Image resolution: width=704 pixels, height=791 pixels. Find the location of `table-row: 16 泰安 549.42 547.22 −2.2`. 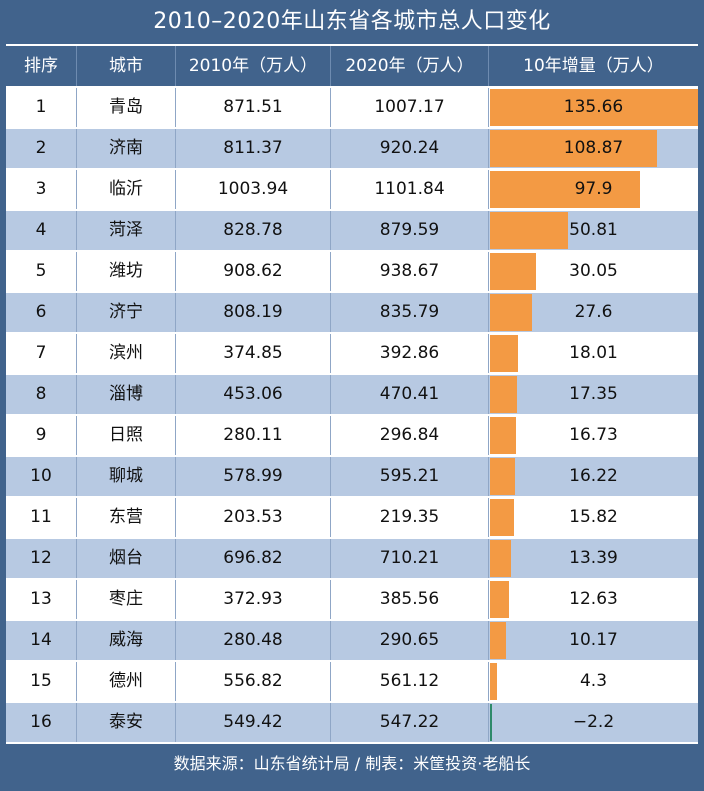

table-row: 16 泰安 549.42 547.22 −2.2 is located at coordinates (352, 723).